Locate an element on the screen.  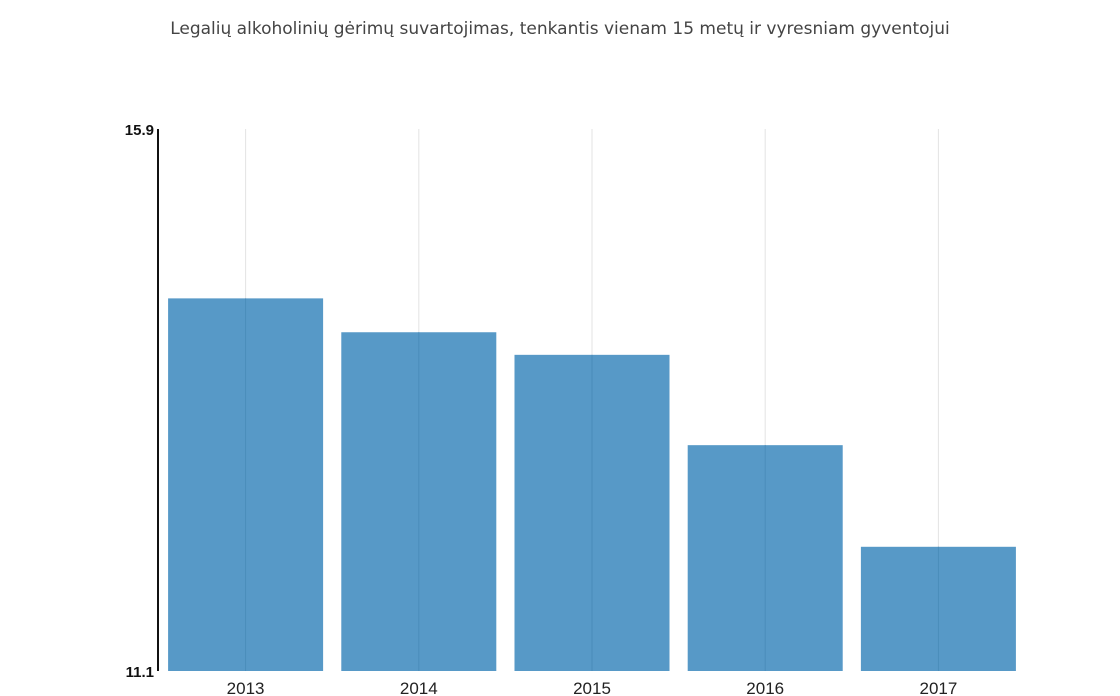
x-tick-label-2013: 2013 is located at coordinates (246, 687).